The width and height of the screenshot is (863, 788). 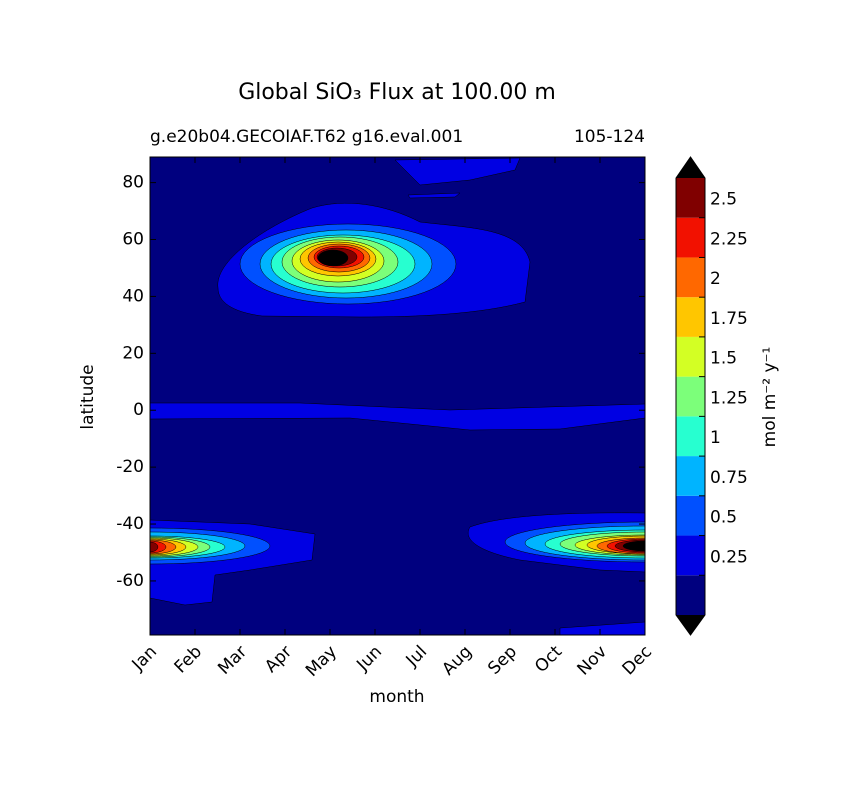 What do you see at coordinates (690, 167) in the screenshot?
I see `colorbar-extend-top` at bounding box center [690, 167].